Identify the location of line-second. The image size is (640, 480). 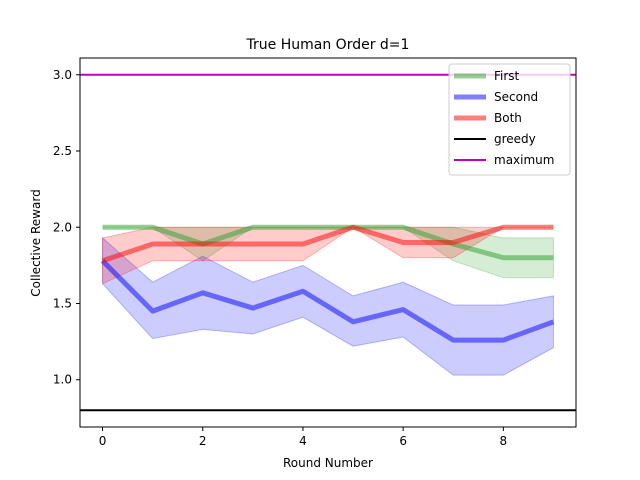
(327, 301).